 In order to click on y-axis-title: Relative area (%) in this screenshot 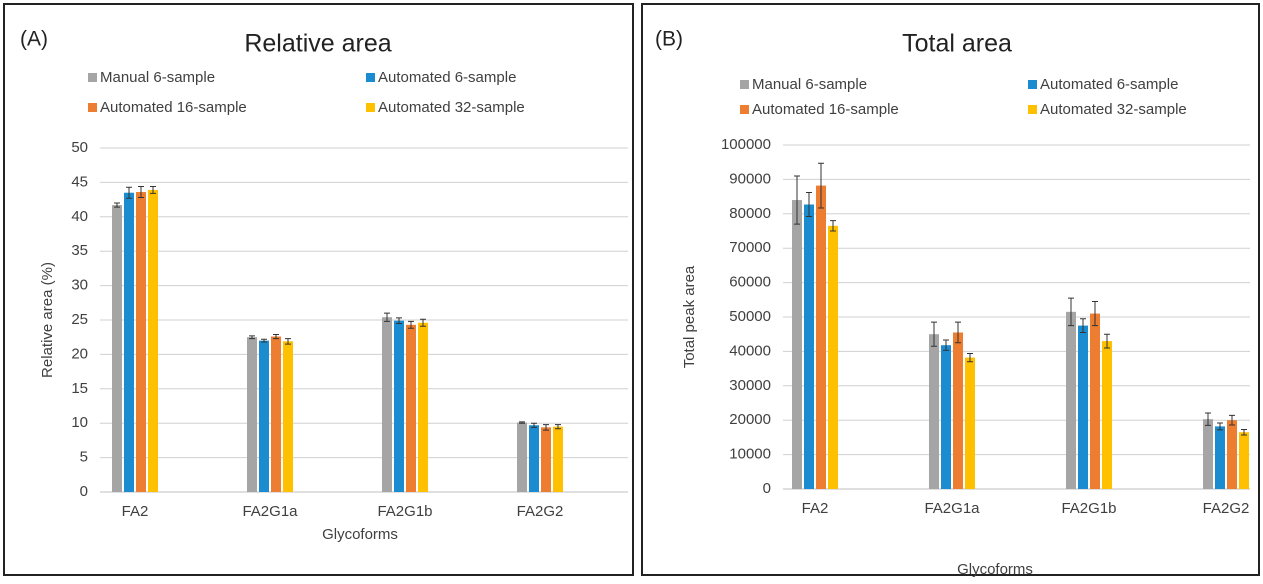, I will do `click(47, 320)`.